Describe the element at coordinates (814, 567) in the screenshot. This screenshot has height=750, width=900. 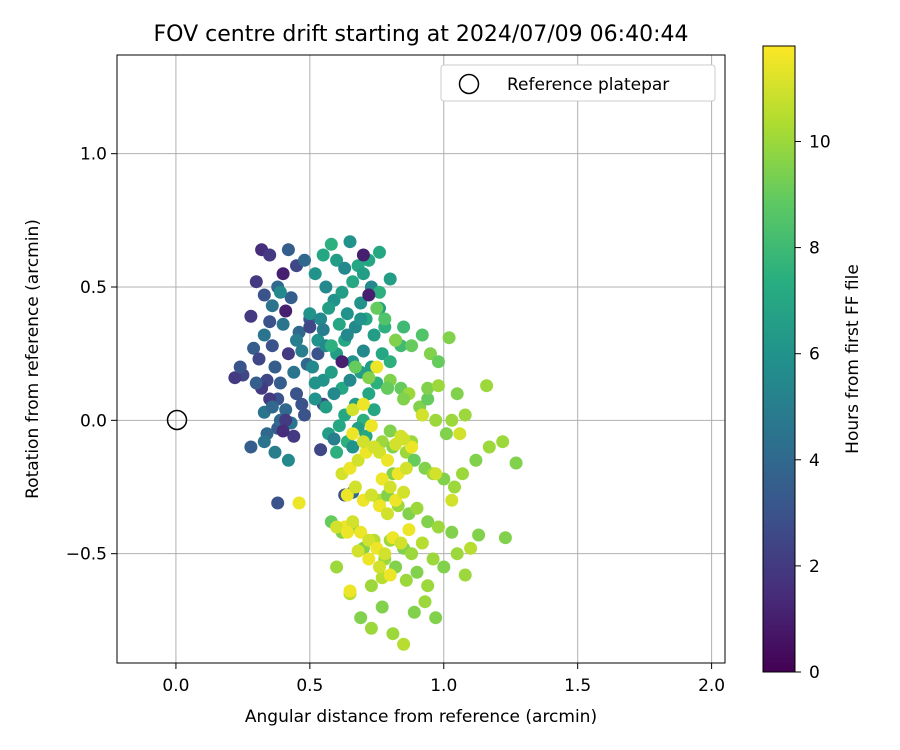
I see `colorbar-tick-label: 2` at that location.